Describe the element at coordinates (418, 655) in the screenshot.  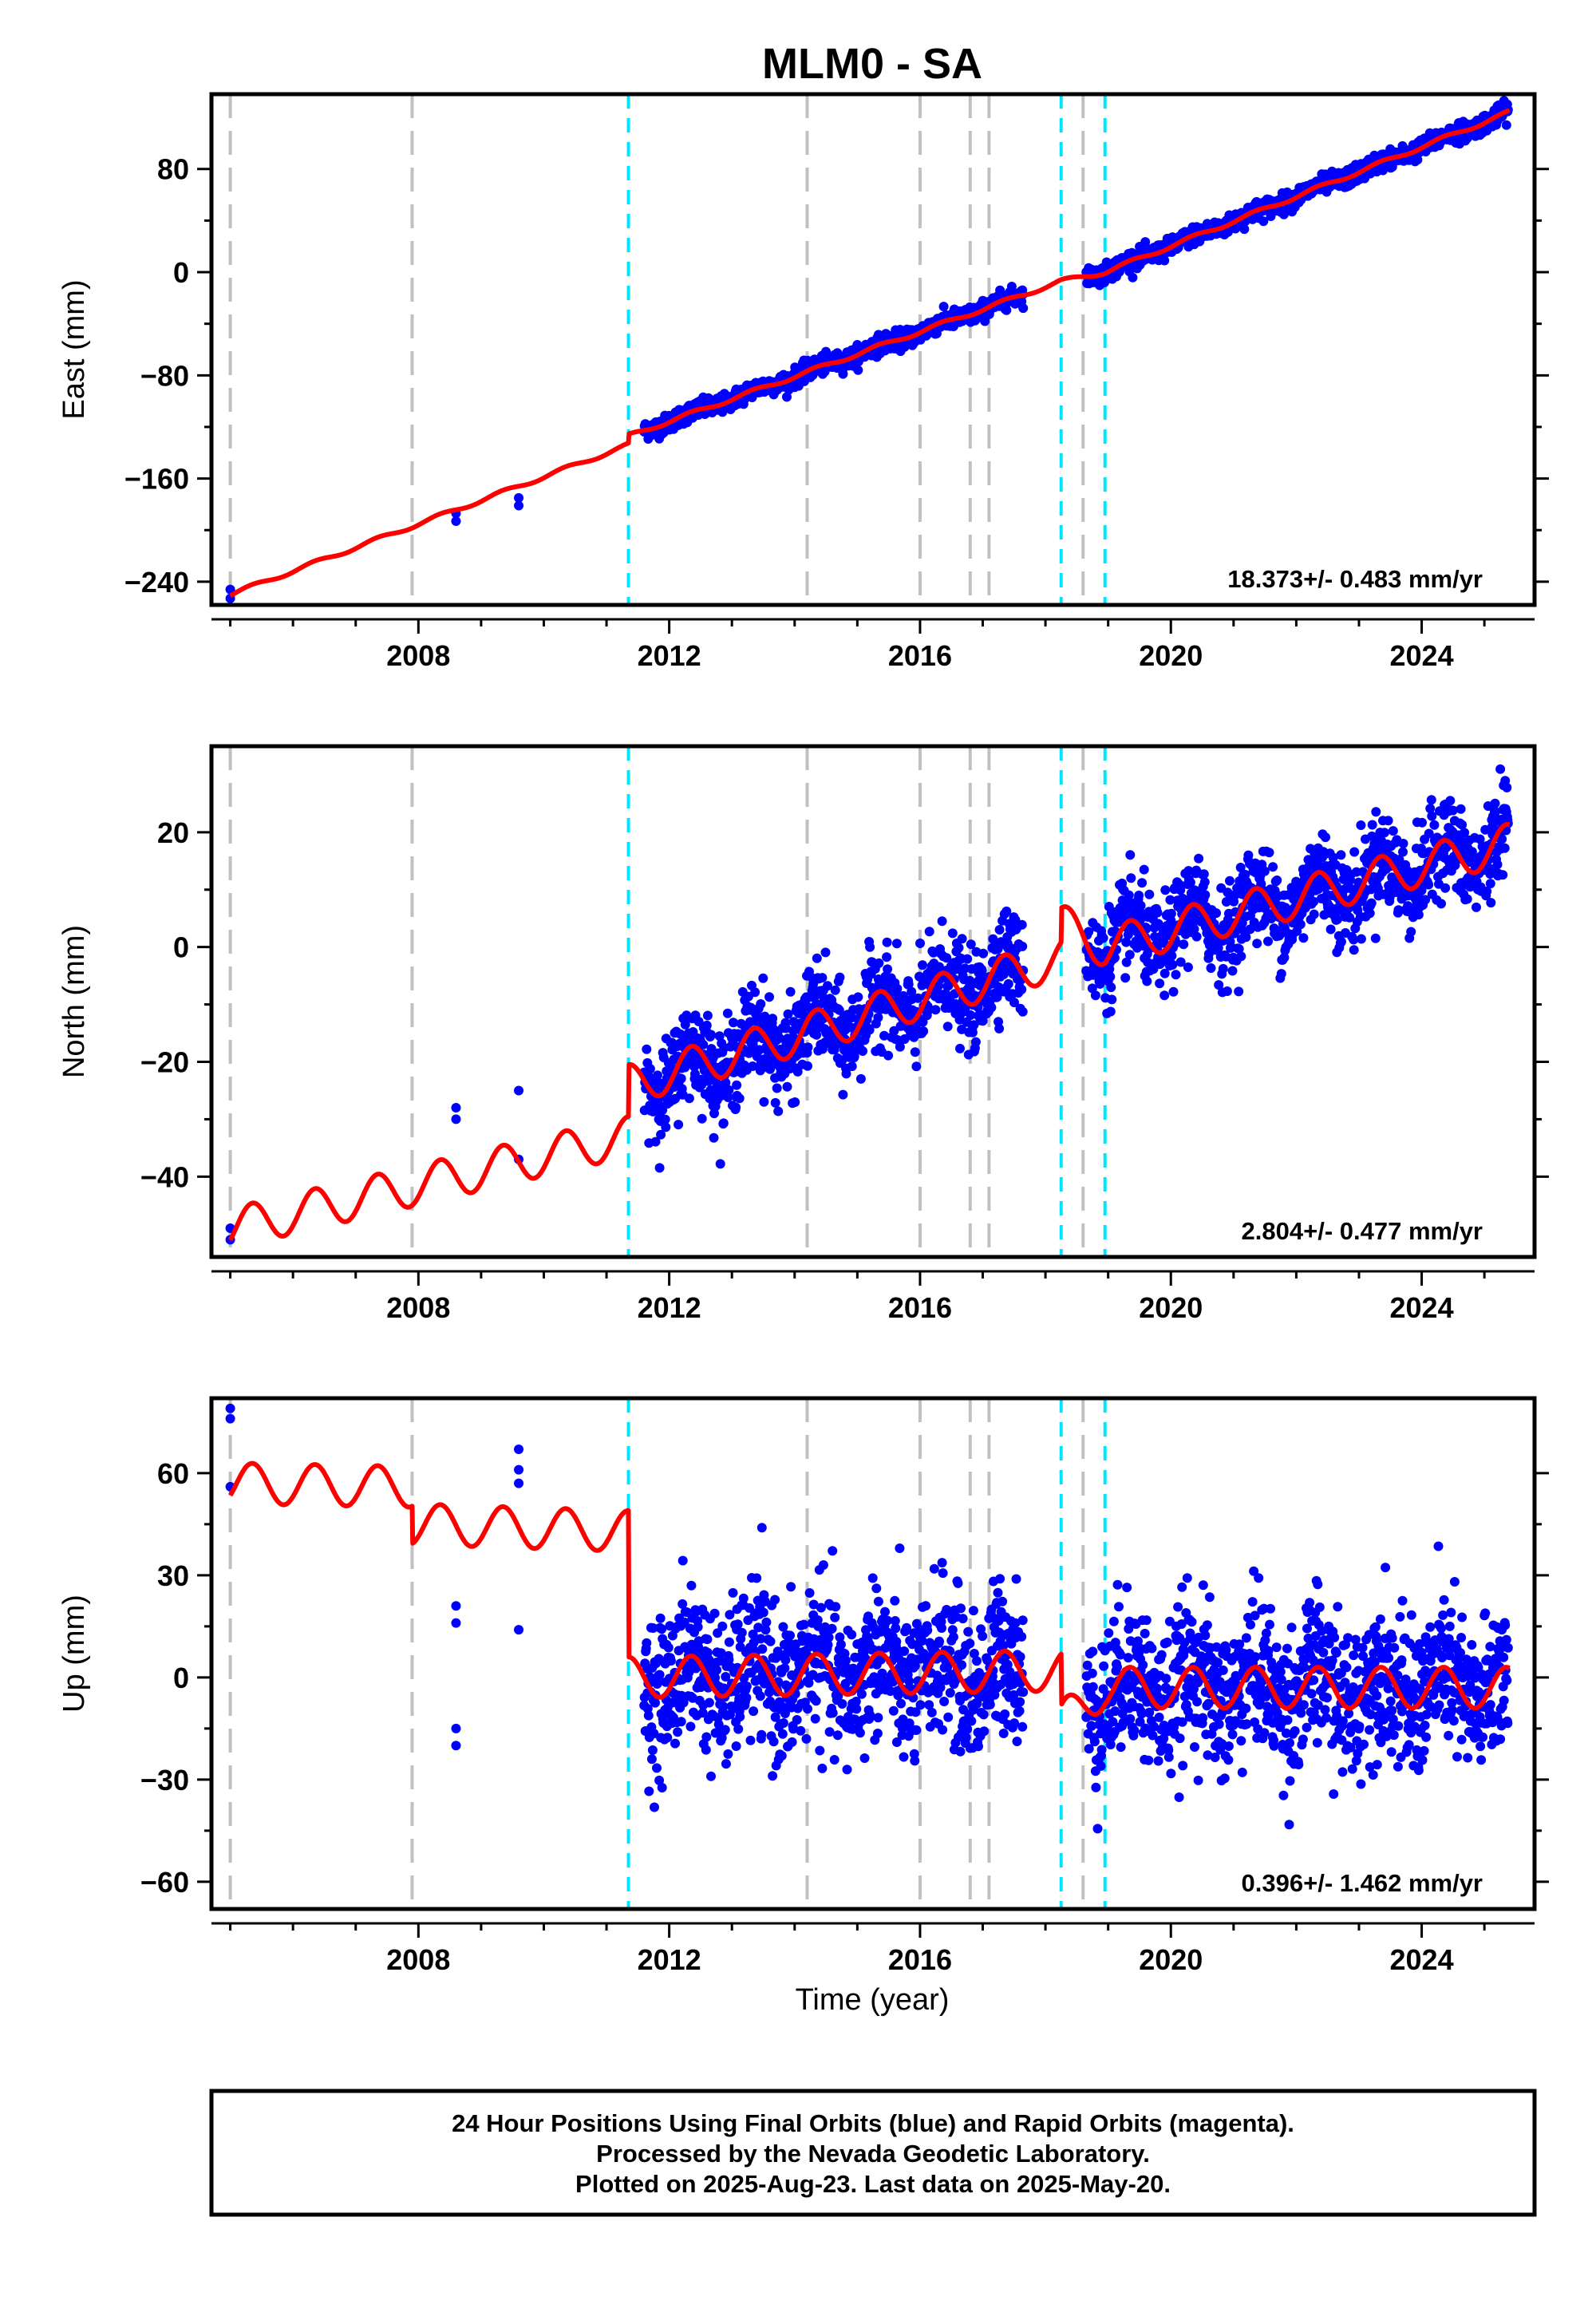
I see `x-tick-label: 2008` at that location.